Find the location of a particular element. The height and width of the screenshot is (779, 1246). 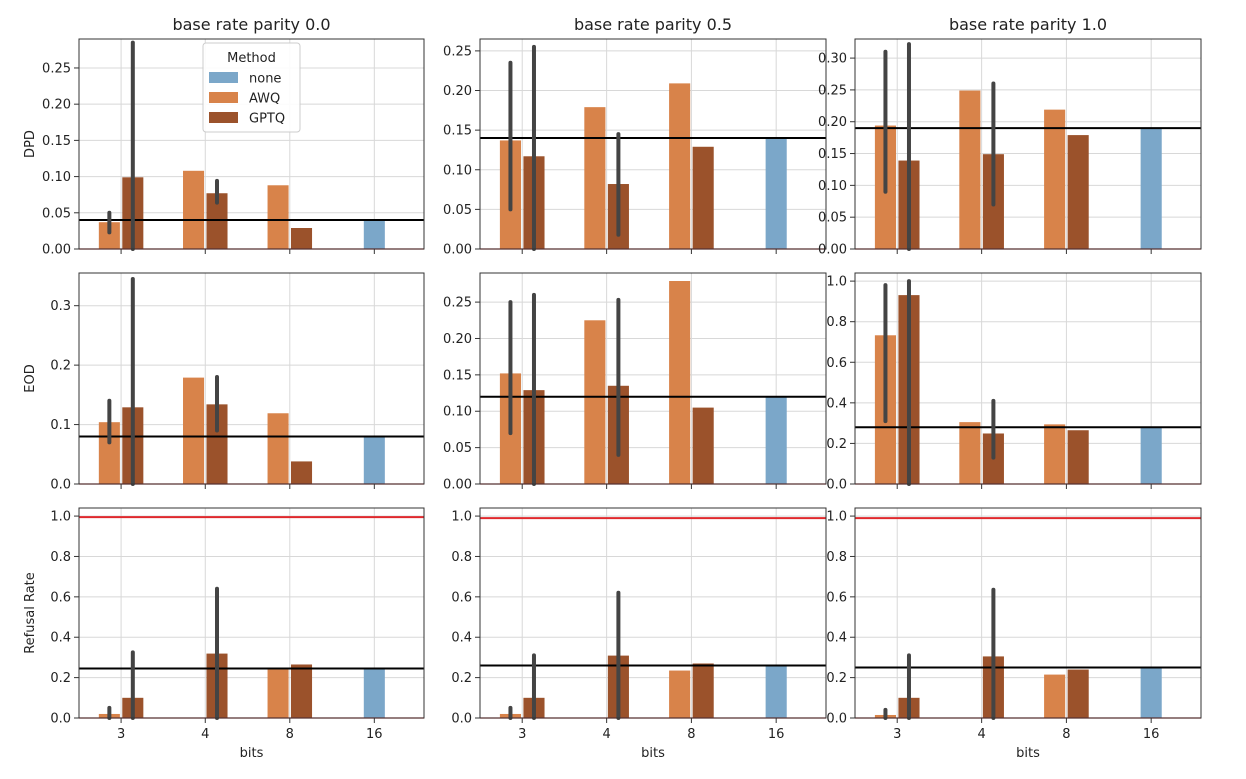

legend-label-gptq: GPTQ is located at coordinates (267, 119).